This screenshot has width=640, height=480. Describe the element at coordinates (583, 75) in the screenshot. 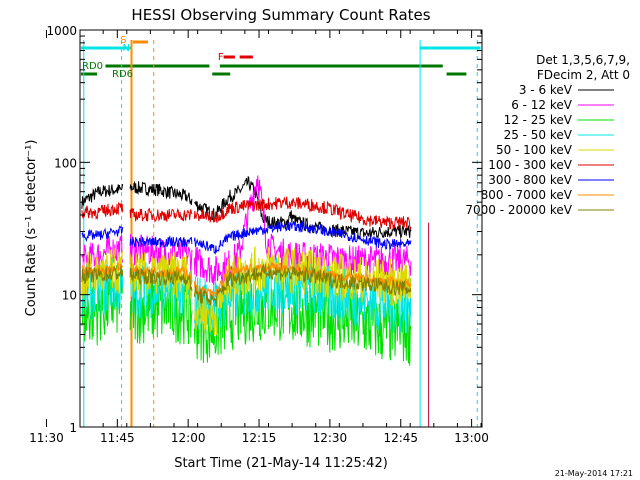

I see `legend-header-line-2: FDecim 2, Att 0` at that location.